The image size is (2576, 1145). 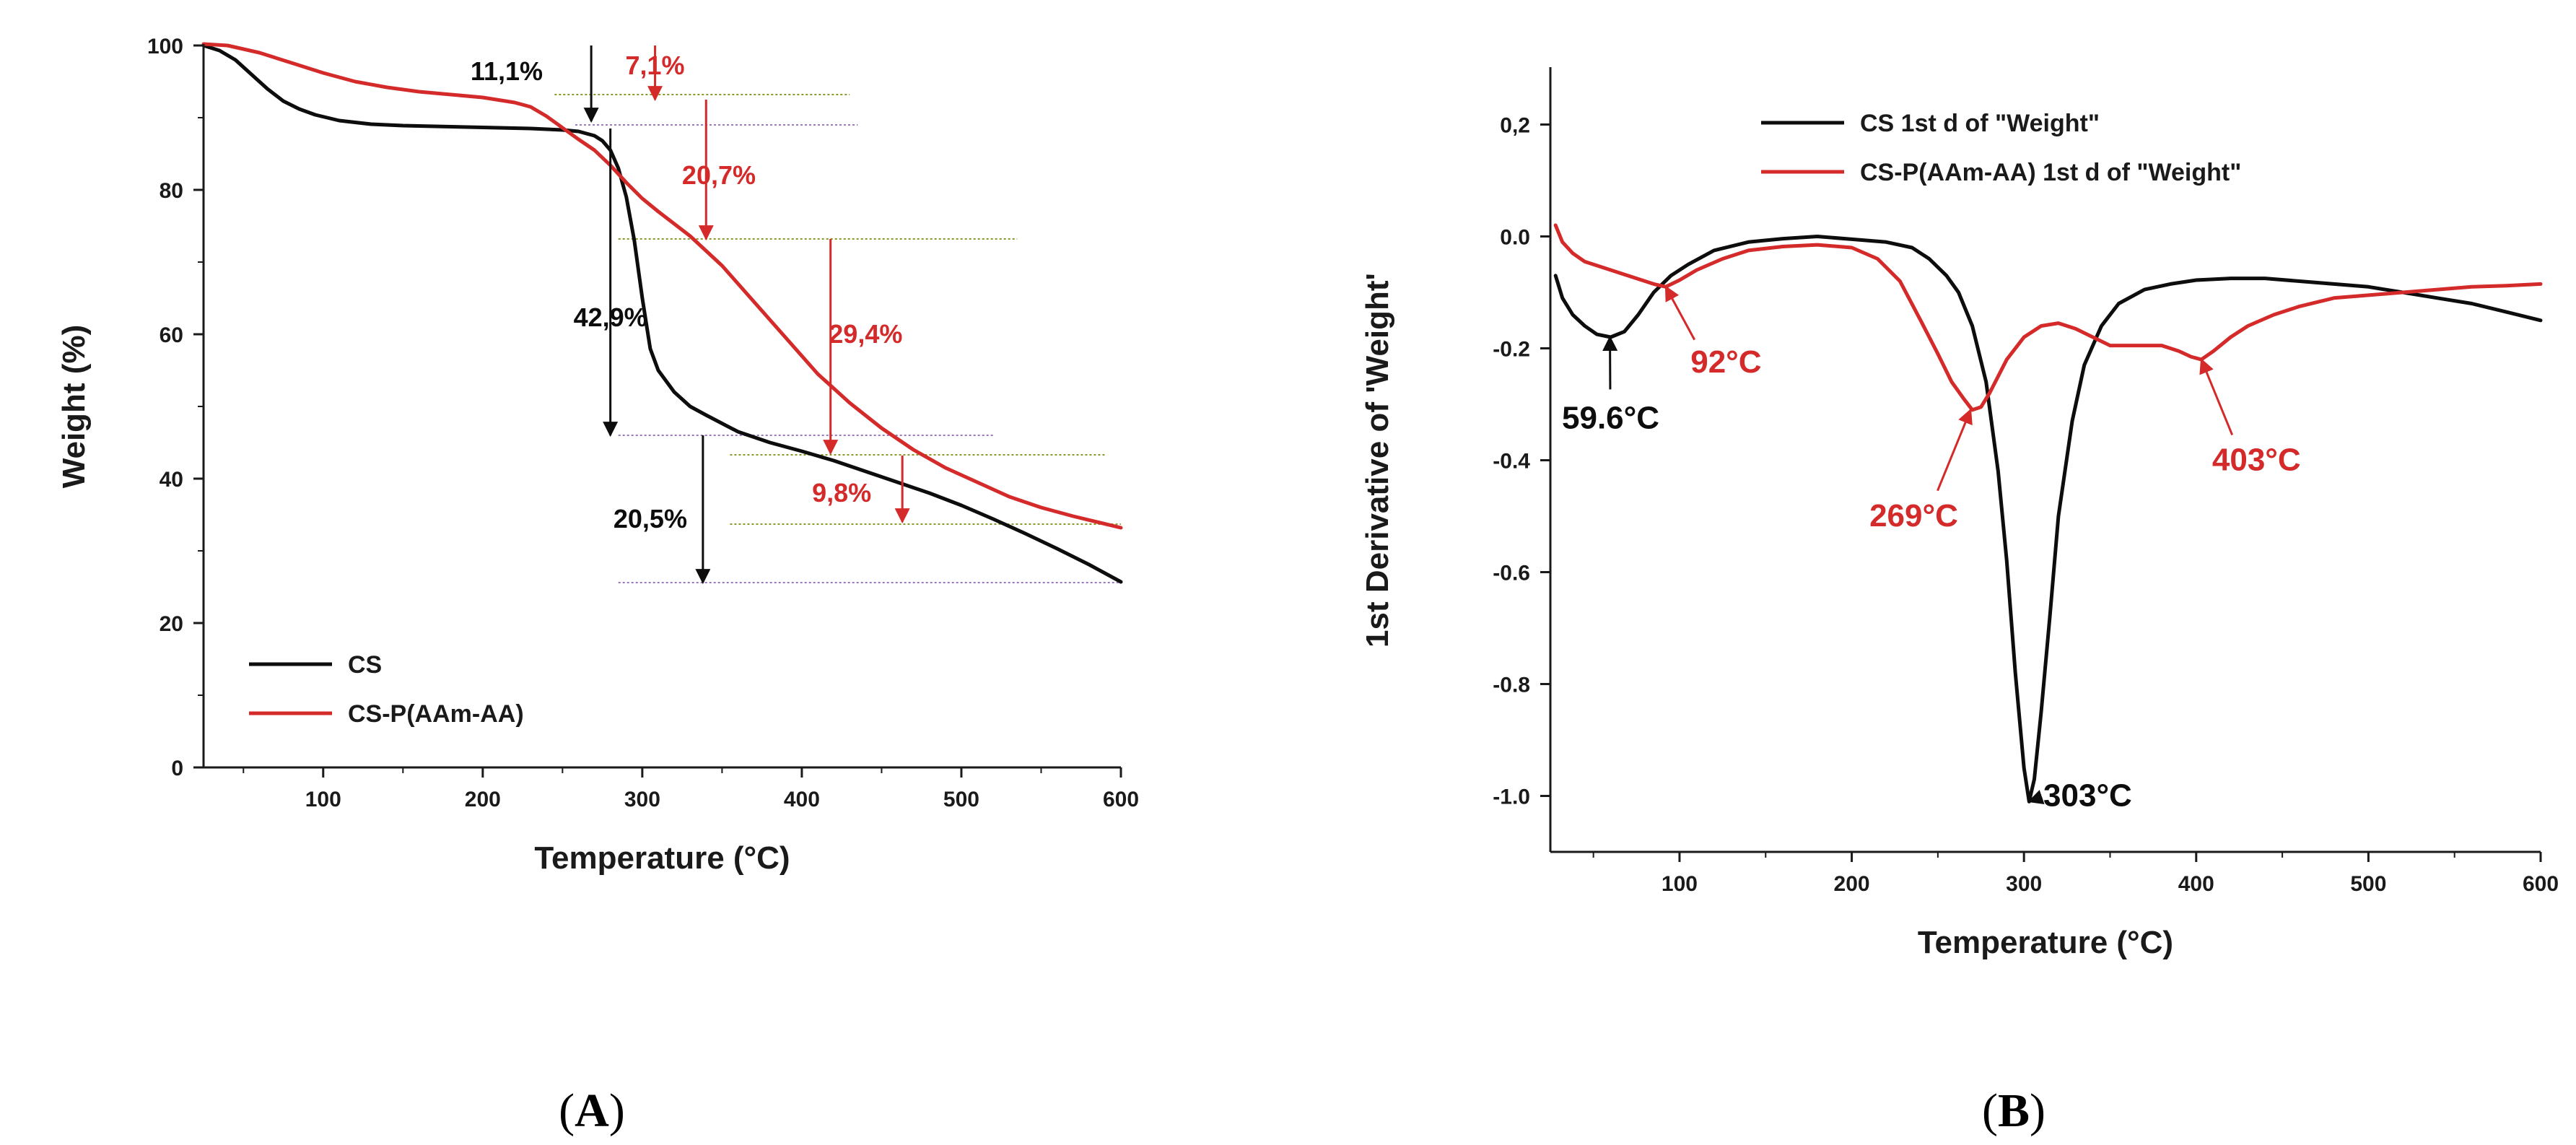 What do you see at coordinates (1511, 462) in the screenshot?
I see `y-tick-label: -0.4` at bounding box center [1511, 462].